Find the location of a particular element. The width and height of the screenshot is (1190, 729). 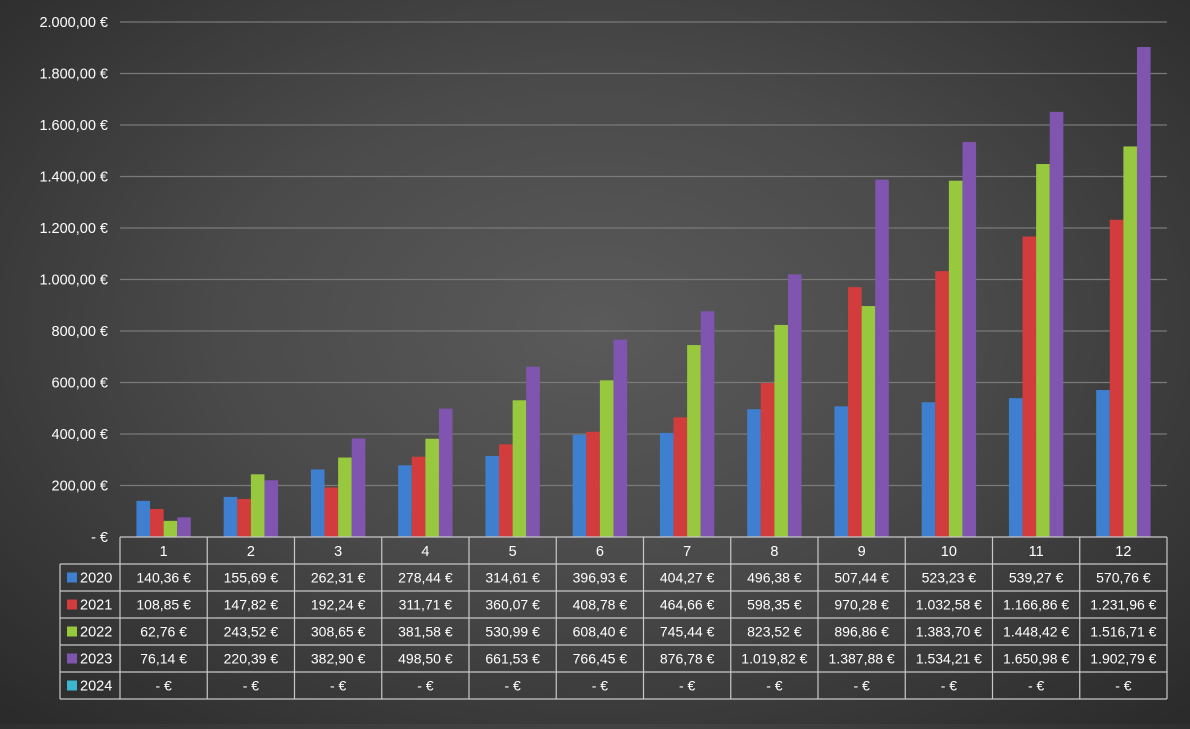

data-label: 539,27 € is located at coordinates (1036, 578).